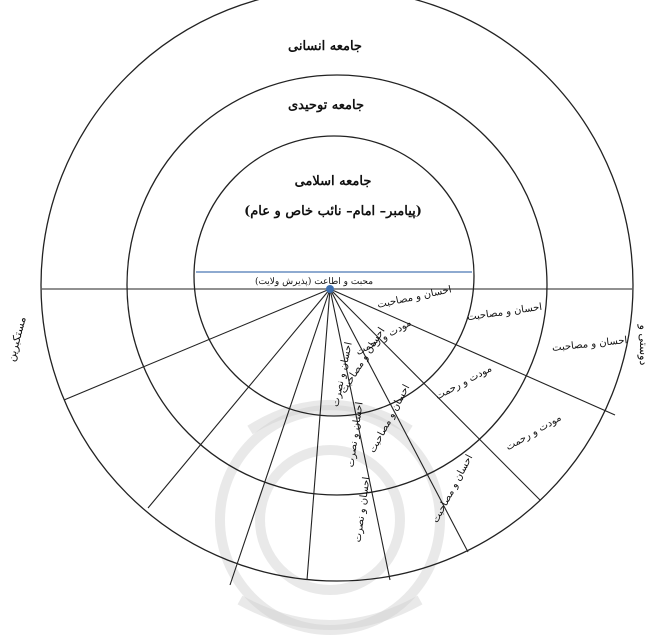  What do you see at coordinates (464, 382) in the screenshot?
I see `middle-label-2: مودت و رحمت` at bounding box center [464, 382].